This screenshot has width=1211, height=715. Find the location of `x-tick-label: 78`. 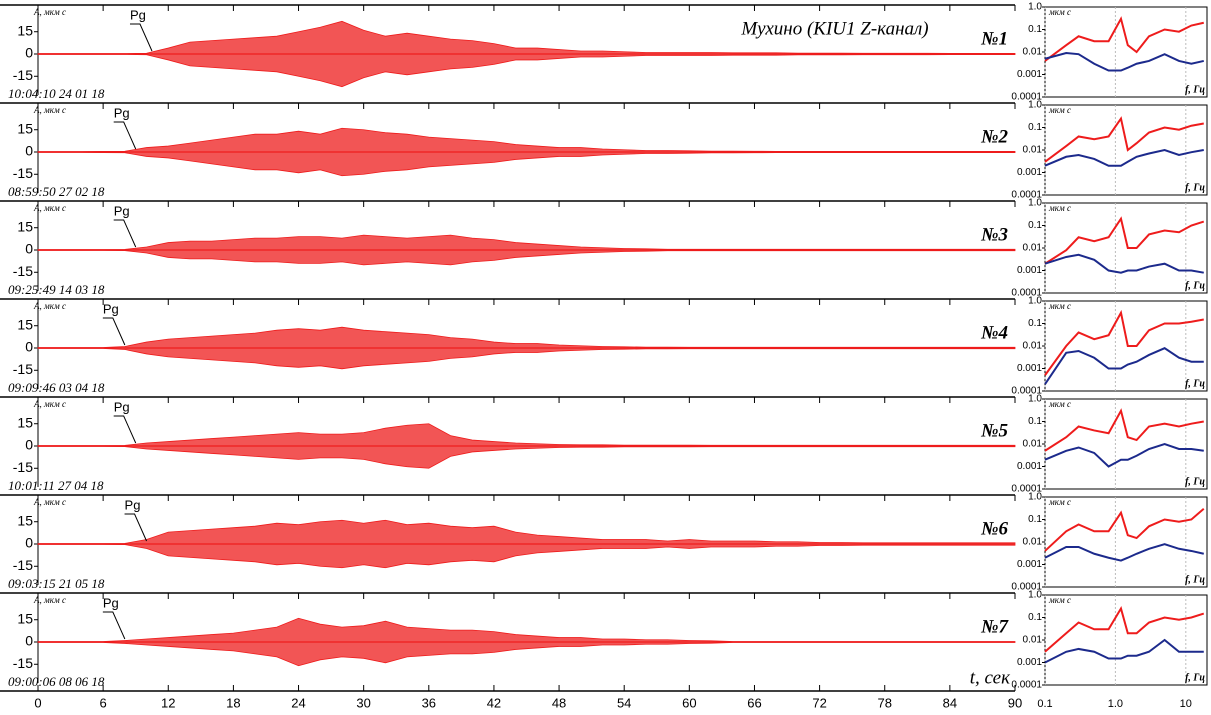

x-tick-label: 78 is located at coordinates (884, 702).